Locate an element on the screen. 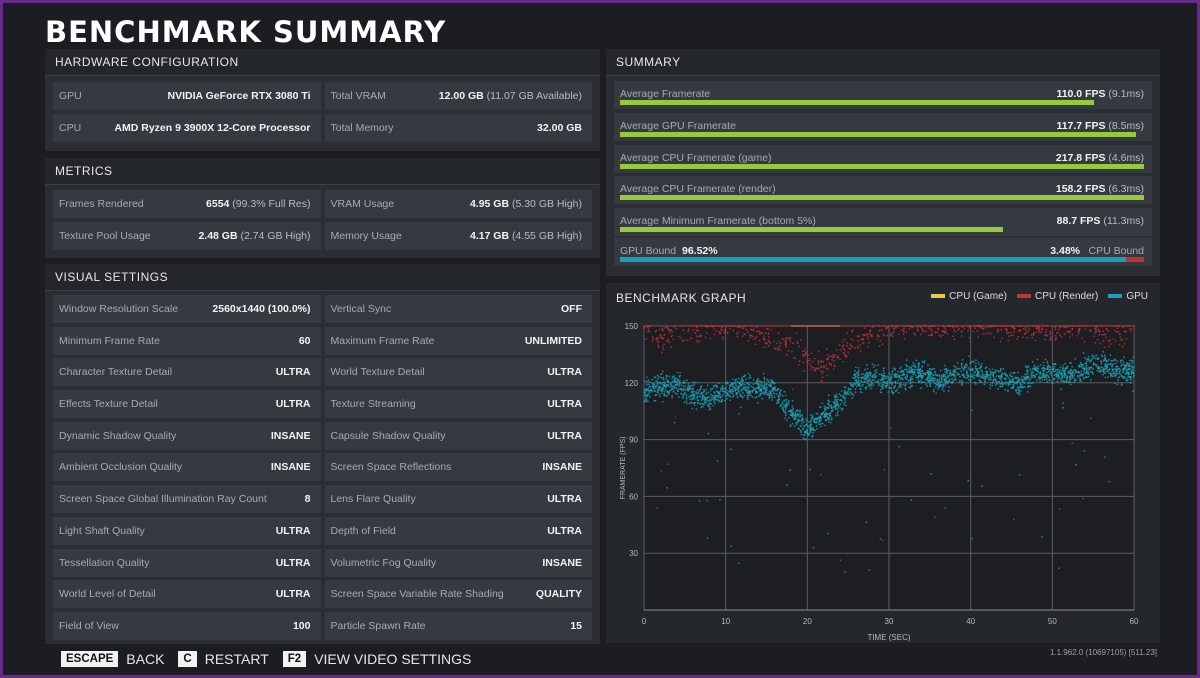  view-video-settings-button: F2 VIEW VIDEO SETTINGS is located at coordinates (376, 659).